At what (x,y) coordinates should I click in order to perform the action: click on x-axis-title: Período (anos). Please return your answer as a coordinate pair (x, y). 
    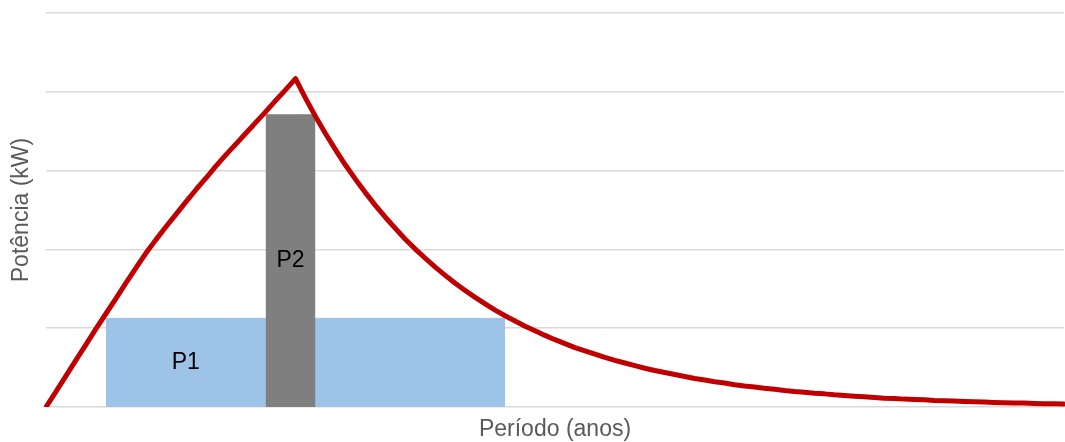
    Looking at the image, I should click on (555, 428).